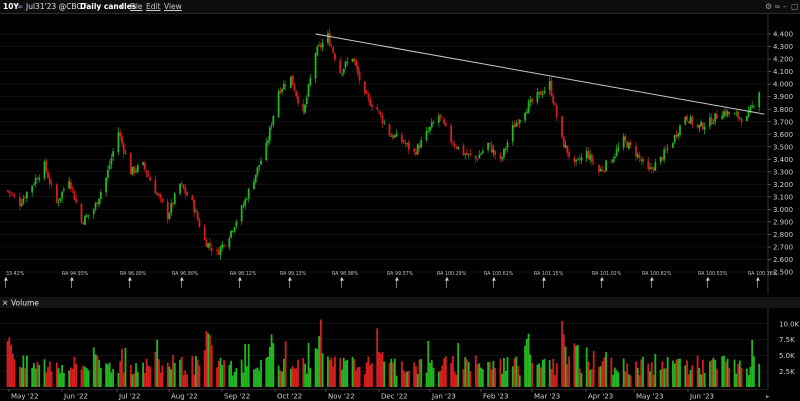 The image size is (800, 401). What do you see at coordinates (769, 6) in the screenshot?
I see `settings-icon: ⚙` at bounding box center [769, 6].